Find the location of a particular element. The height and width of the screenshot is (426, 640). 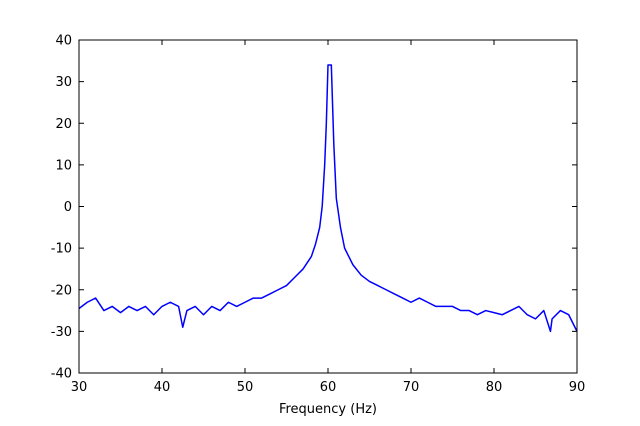

x-tick-label: 90 is located at coordinates (577, 387).